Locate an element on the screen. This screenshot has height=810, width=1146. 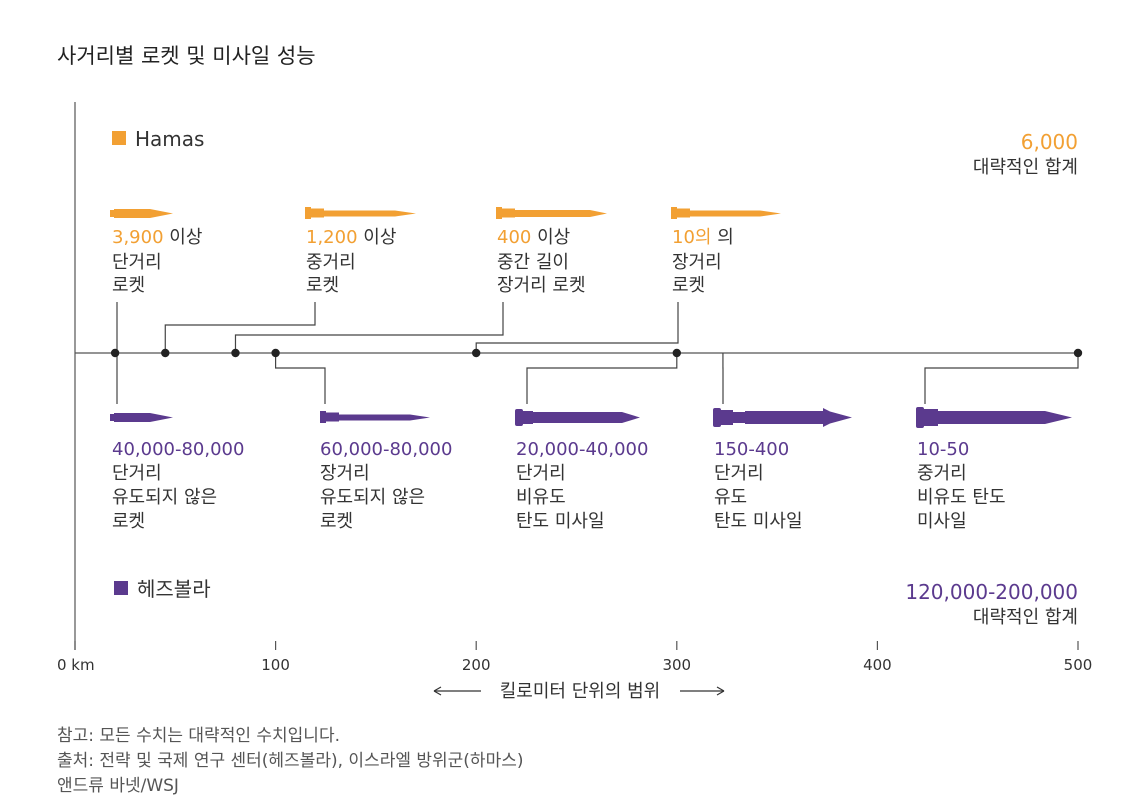
hezbollah-count-5: 10-50 is located at coordinates (943, 449).